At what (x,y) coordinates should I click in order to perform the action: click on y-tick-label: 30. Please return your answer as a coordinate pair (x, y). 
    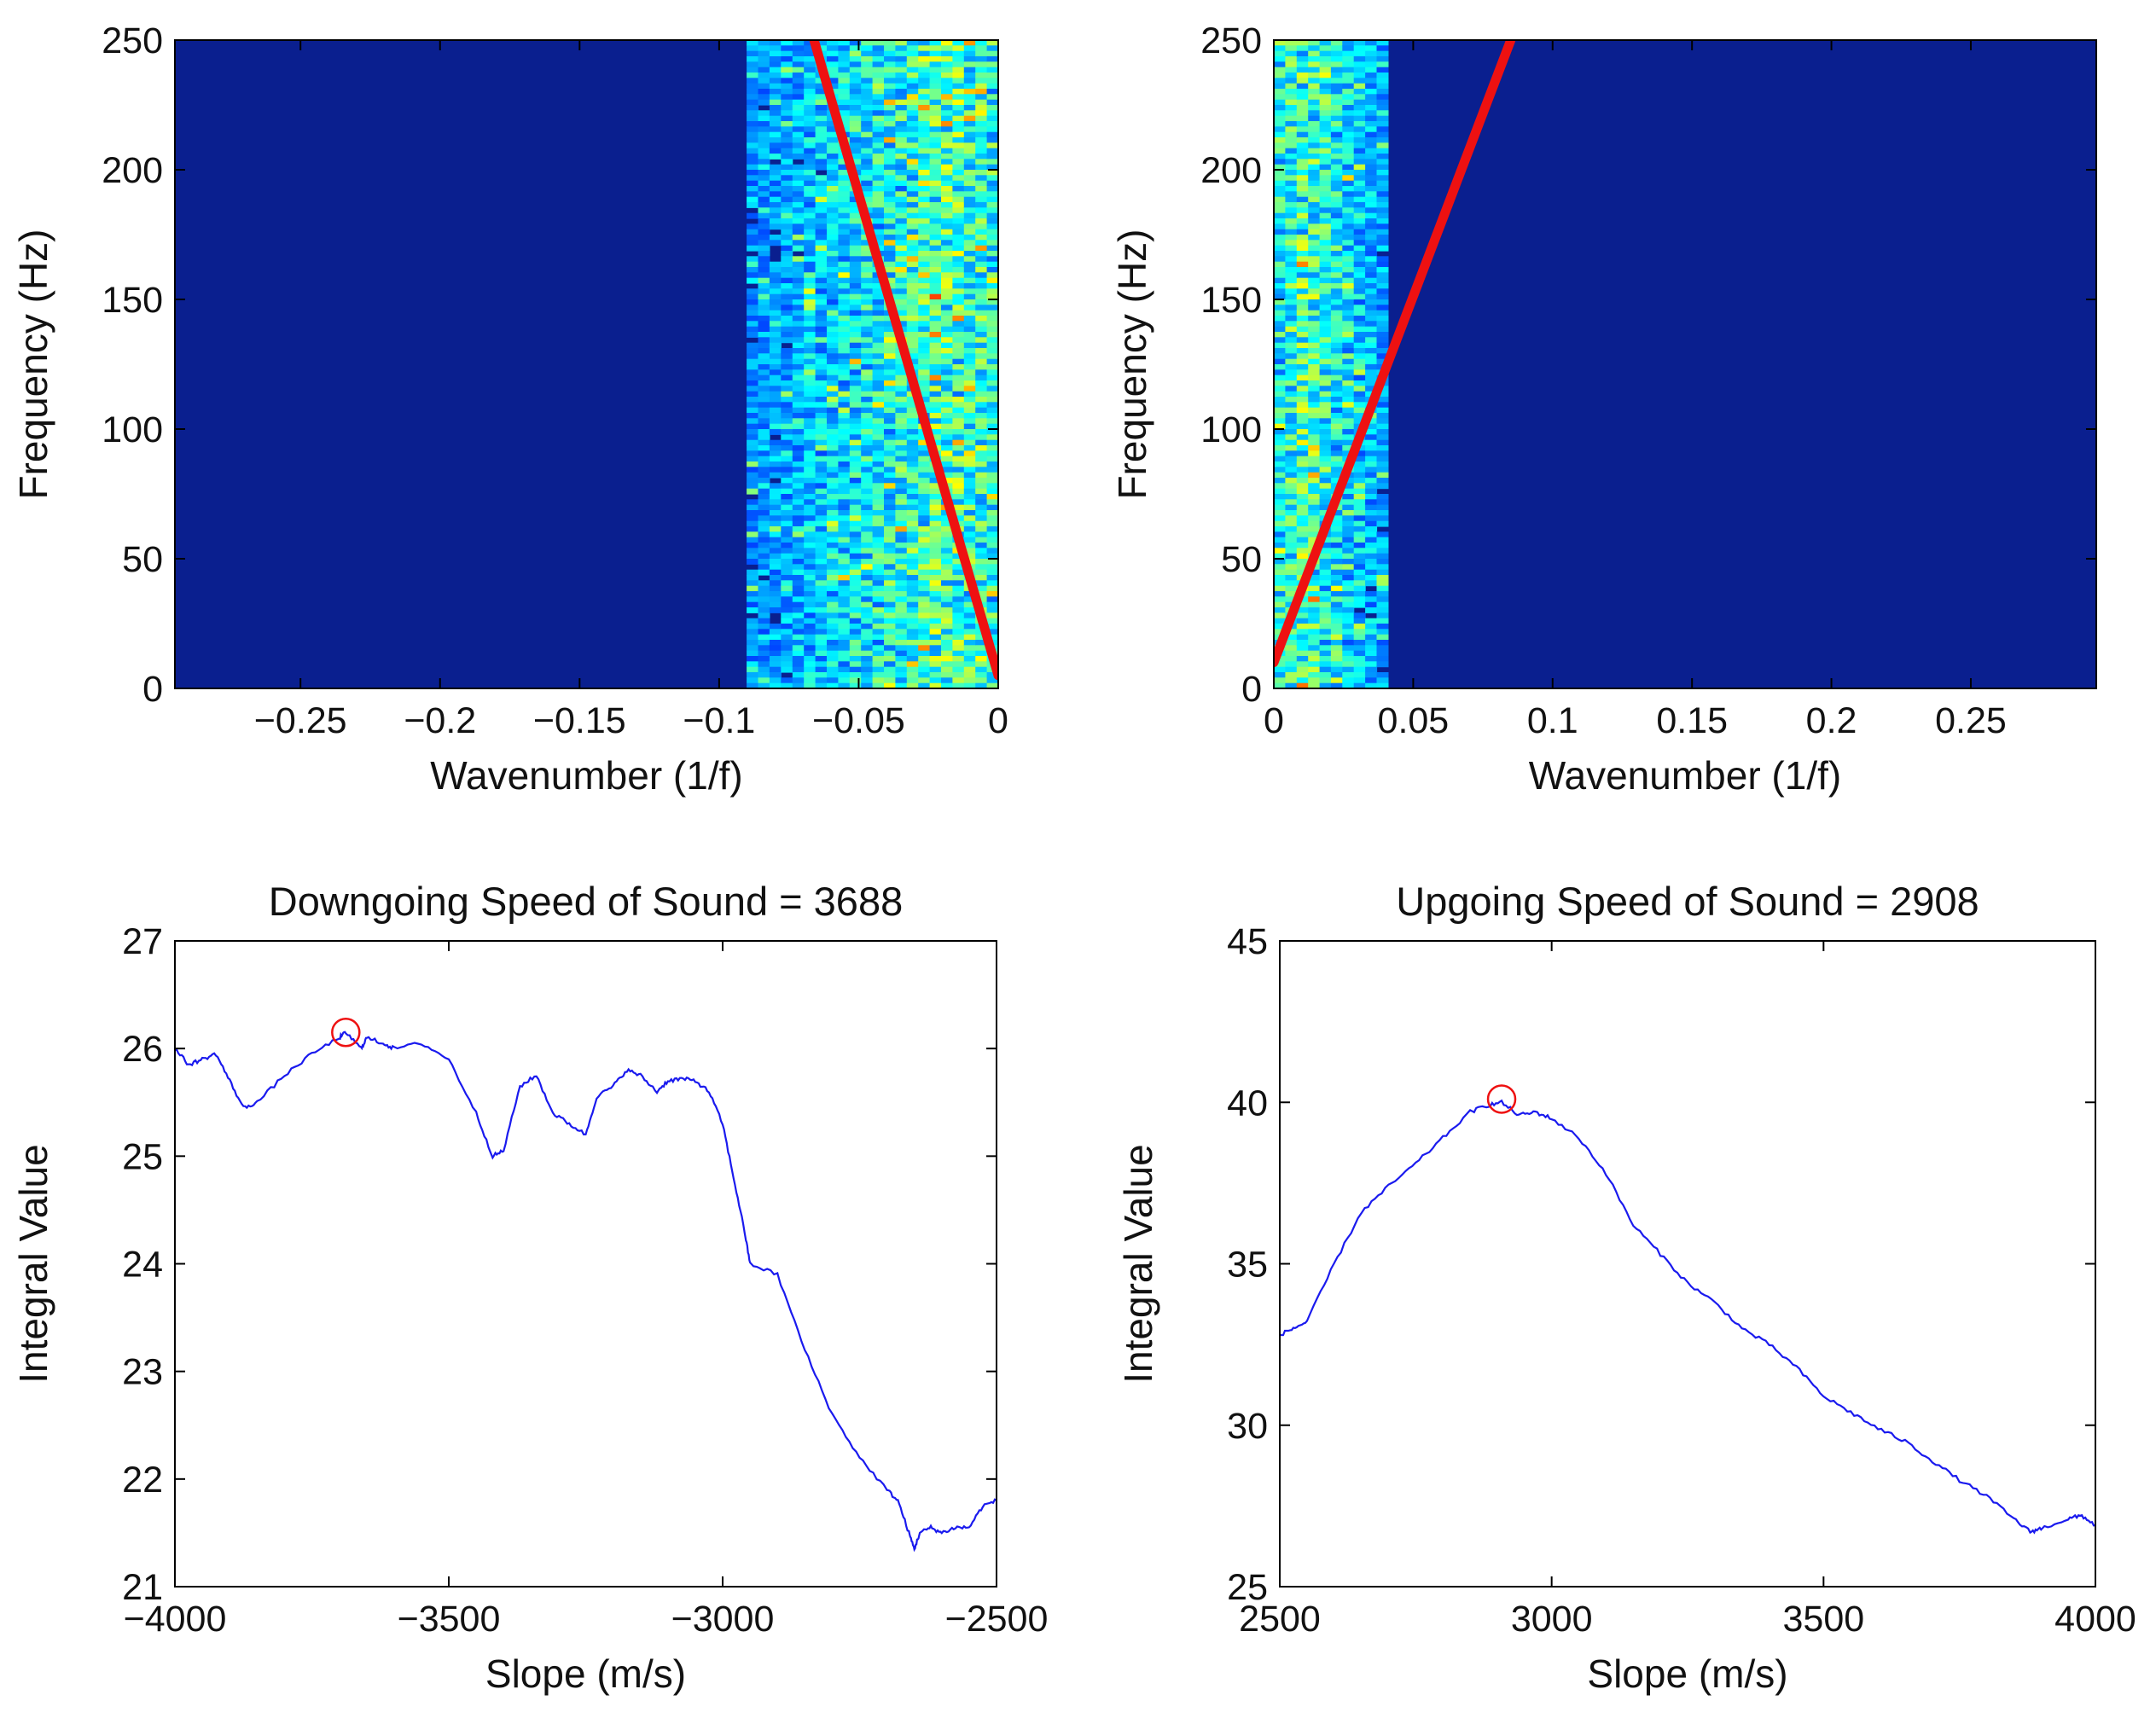
    Looking at the image, I should click on (1247, 1426).